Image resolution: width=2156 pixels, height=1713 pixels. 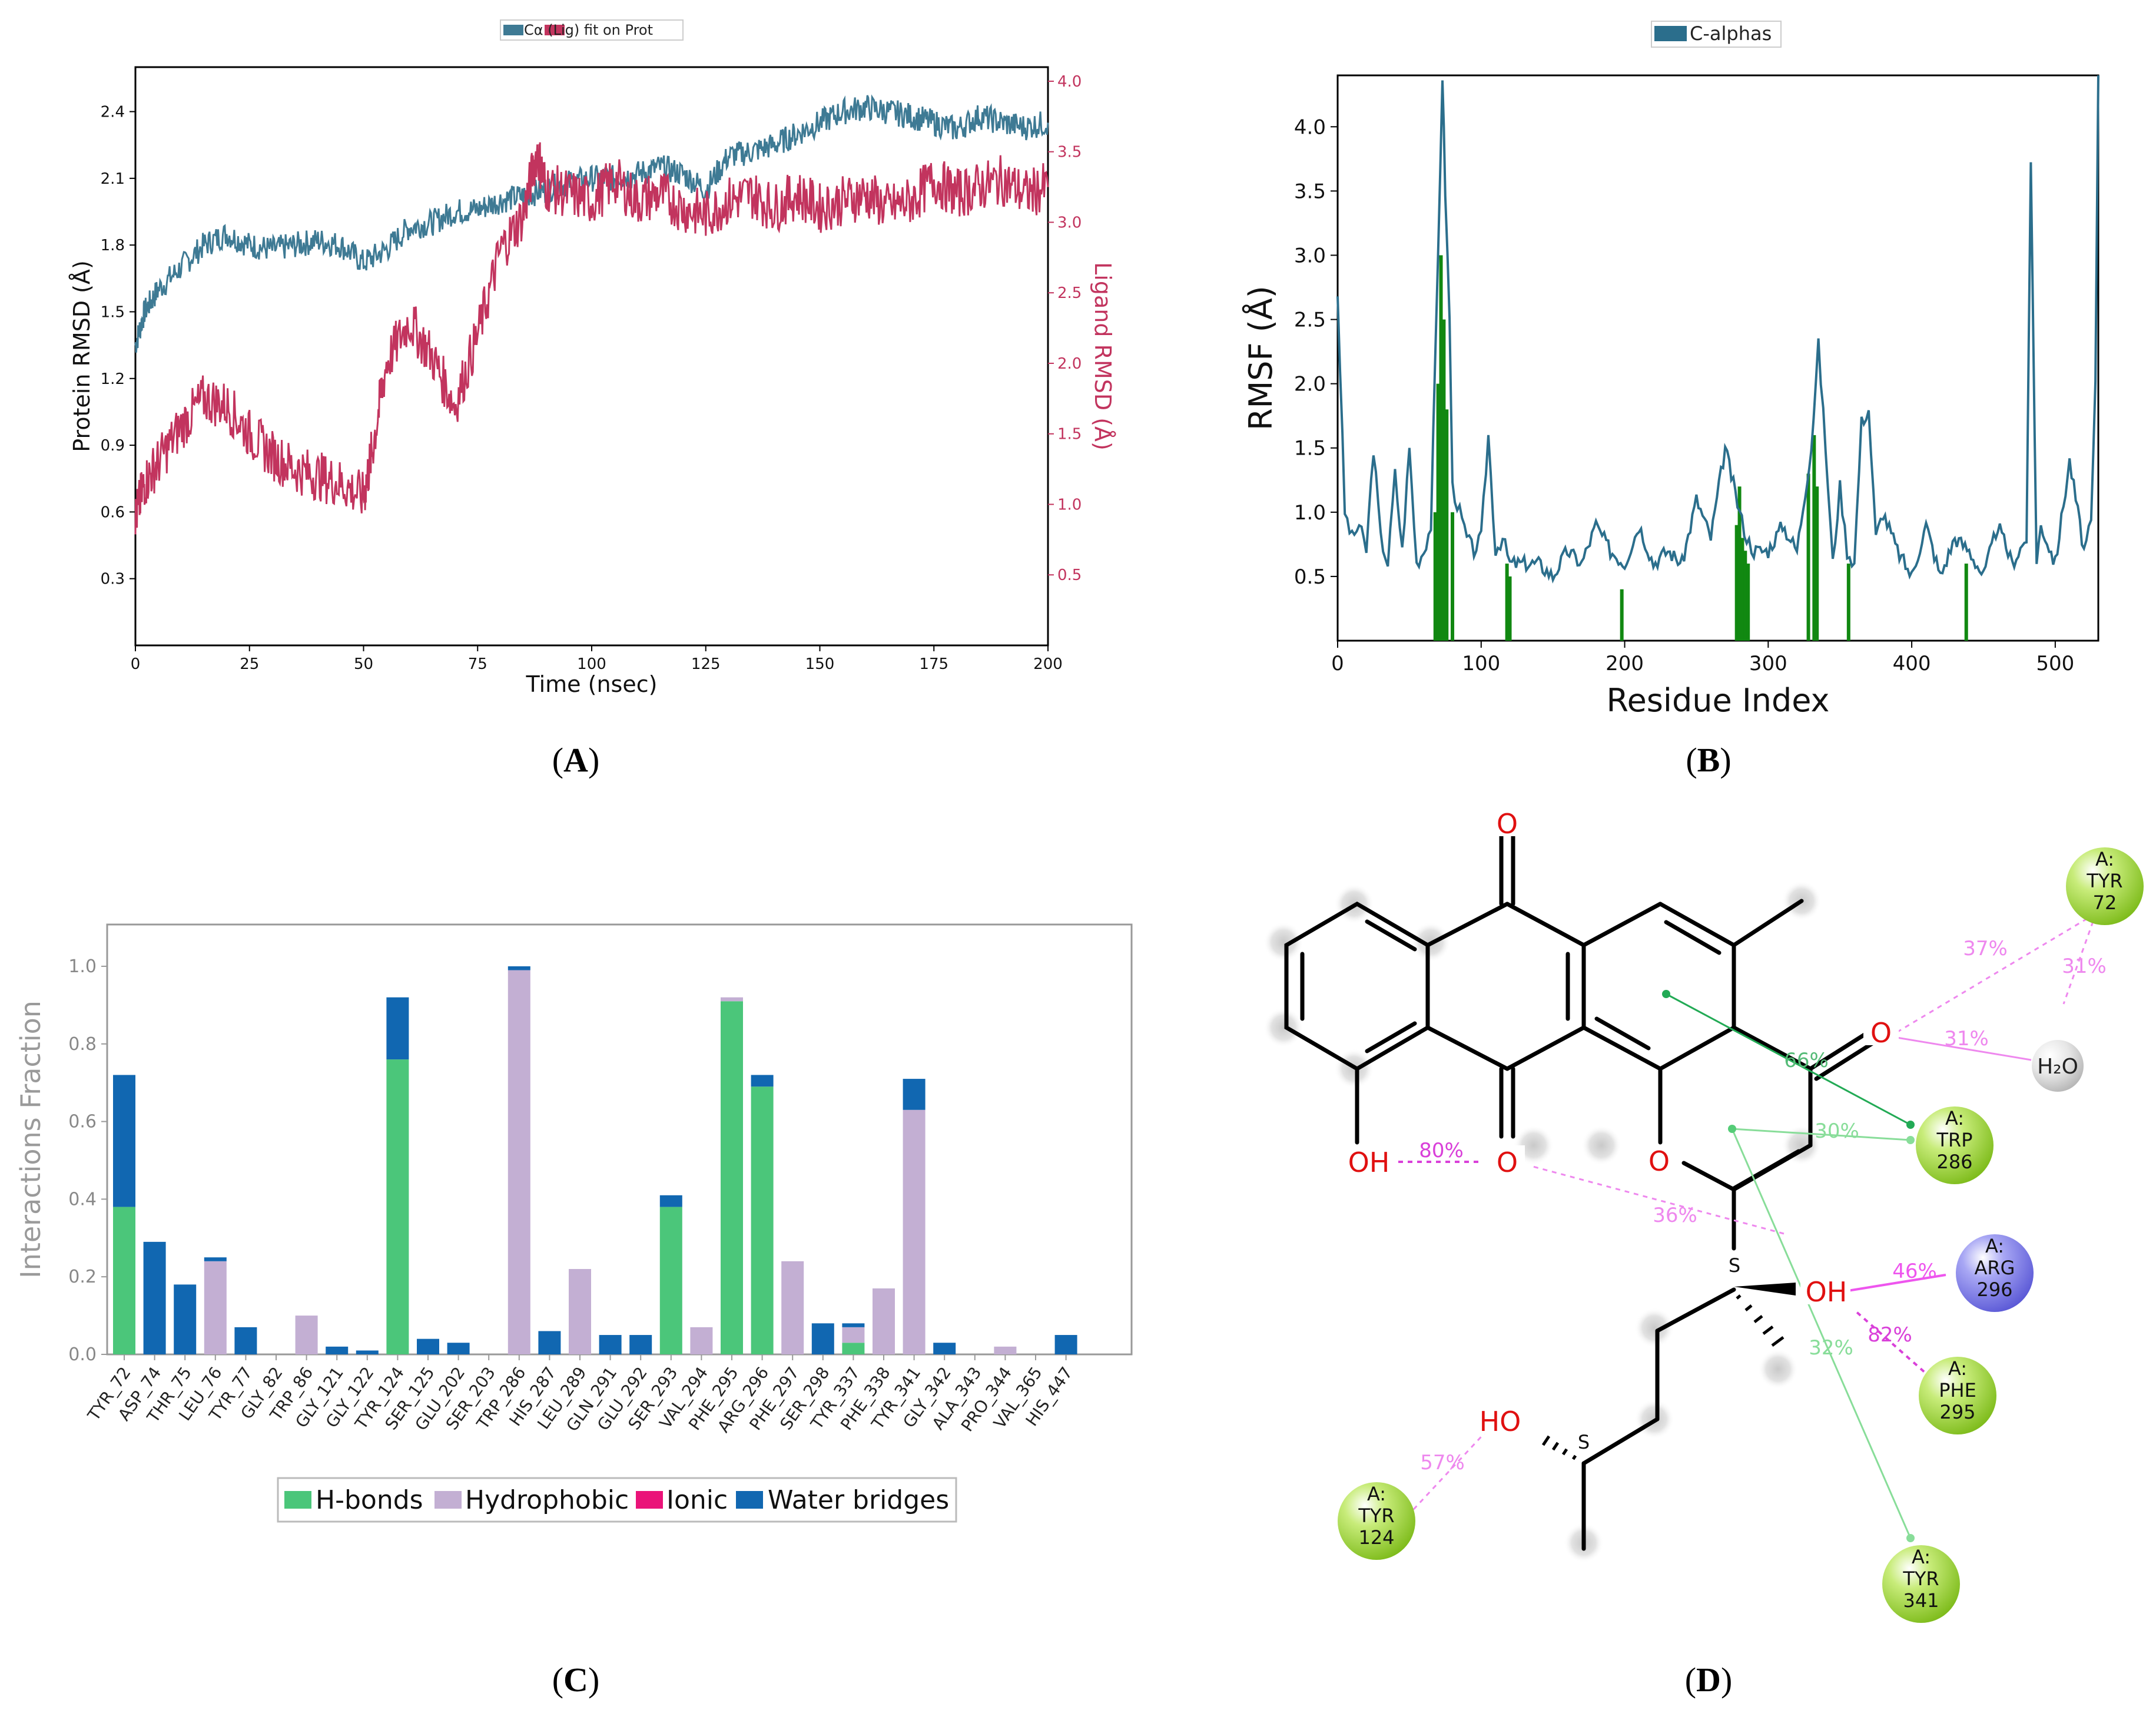 What do you see at coordinates (1709, 1680) in the screenshot?
I see `panel-letter-d: D` at bounding box center [1709, 1680].